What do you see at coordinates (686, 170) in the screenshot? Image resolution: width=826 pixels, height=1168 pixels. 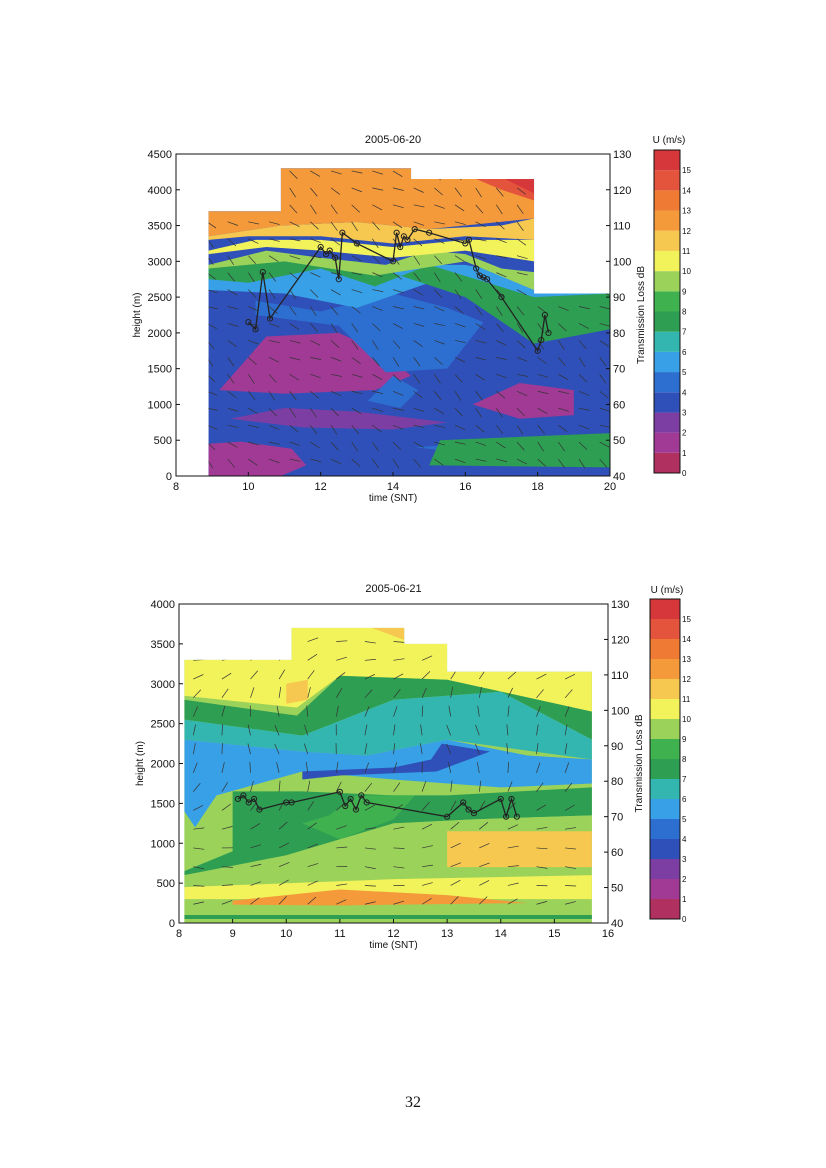 I see `colorbar-tick-label: 15` at bounding box center [686, 170].